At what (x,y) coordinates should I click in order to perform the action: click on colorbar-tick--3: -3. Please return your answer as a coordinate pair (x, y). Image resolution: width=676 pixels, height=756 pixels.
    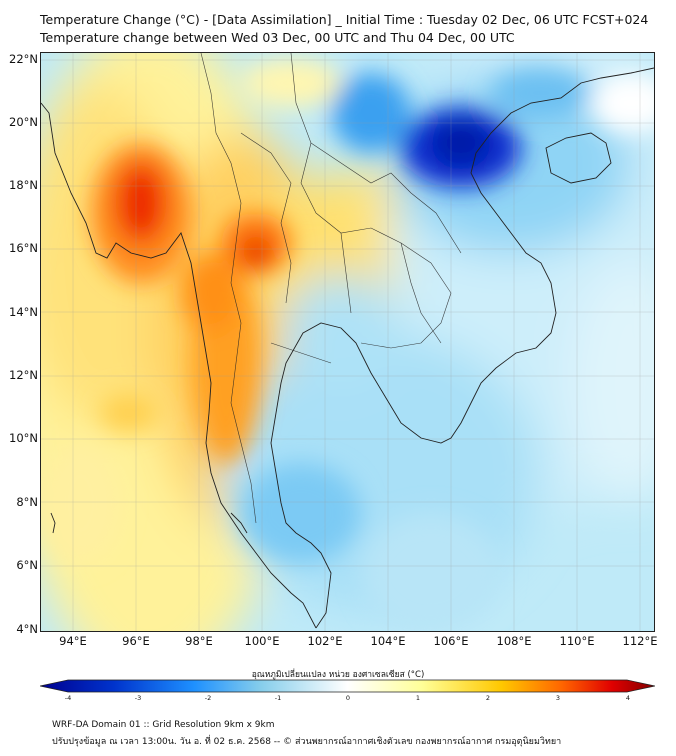
    Looking at the image, I should click on (138, 698).